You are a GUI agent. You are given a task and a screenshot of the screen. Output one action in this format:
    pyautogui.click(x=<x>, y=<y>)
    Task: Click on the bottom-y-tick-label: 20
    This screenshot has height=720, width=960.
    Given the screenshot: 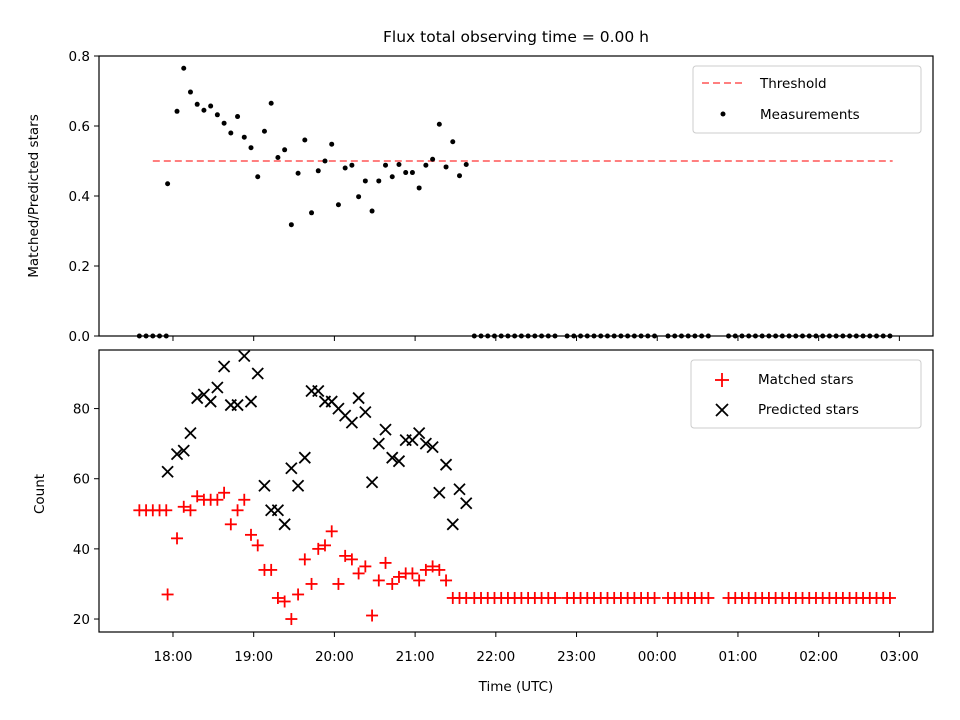 What is the action you would take?
    pyautogui.click(x=81, y=620)
    